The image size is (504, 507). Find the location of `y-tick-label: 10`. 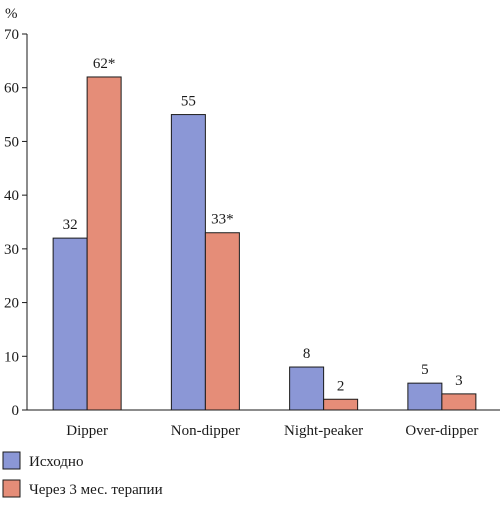

y-tick-label: 10 is located at coordinates (11, 357).